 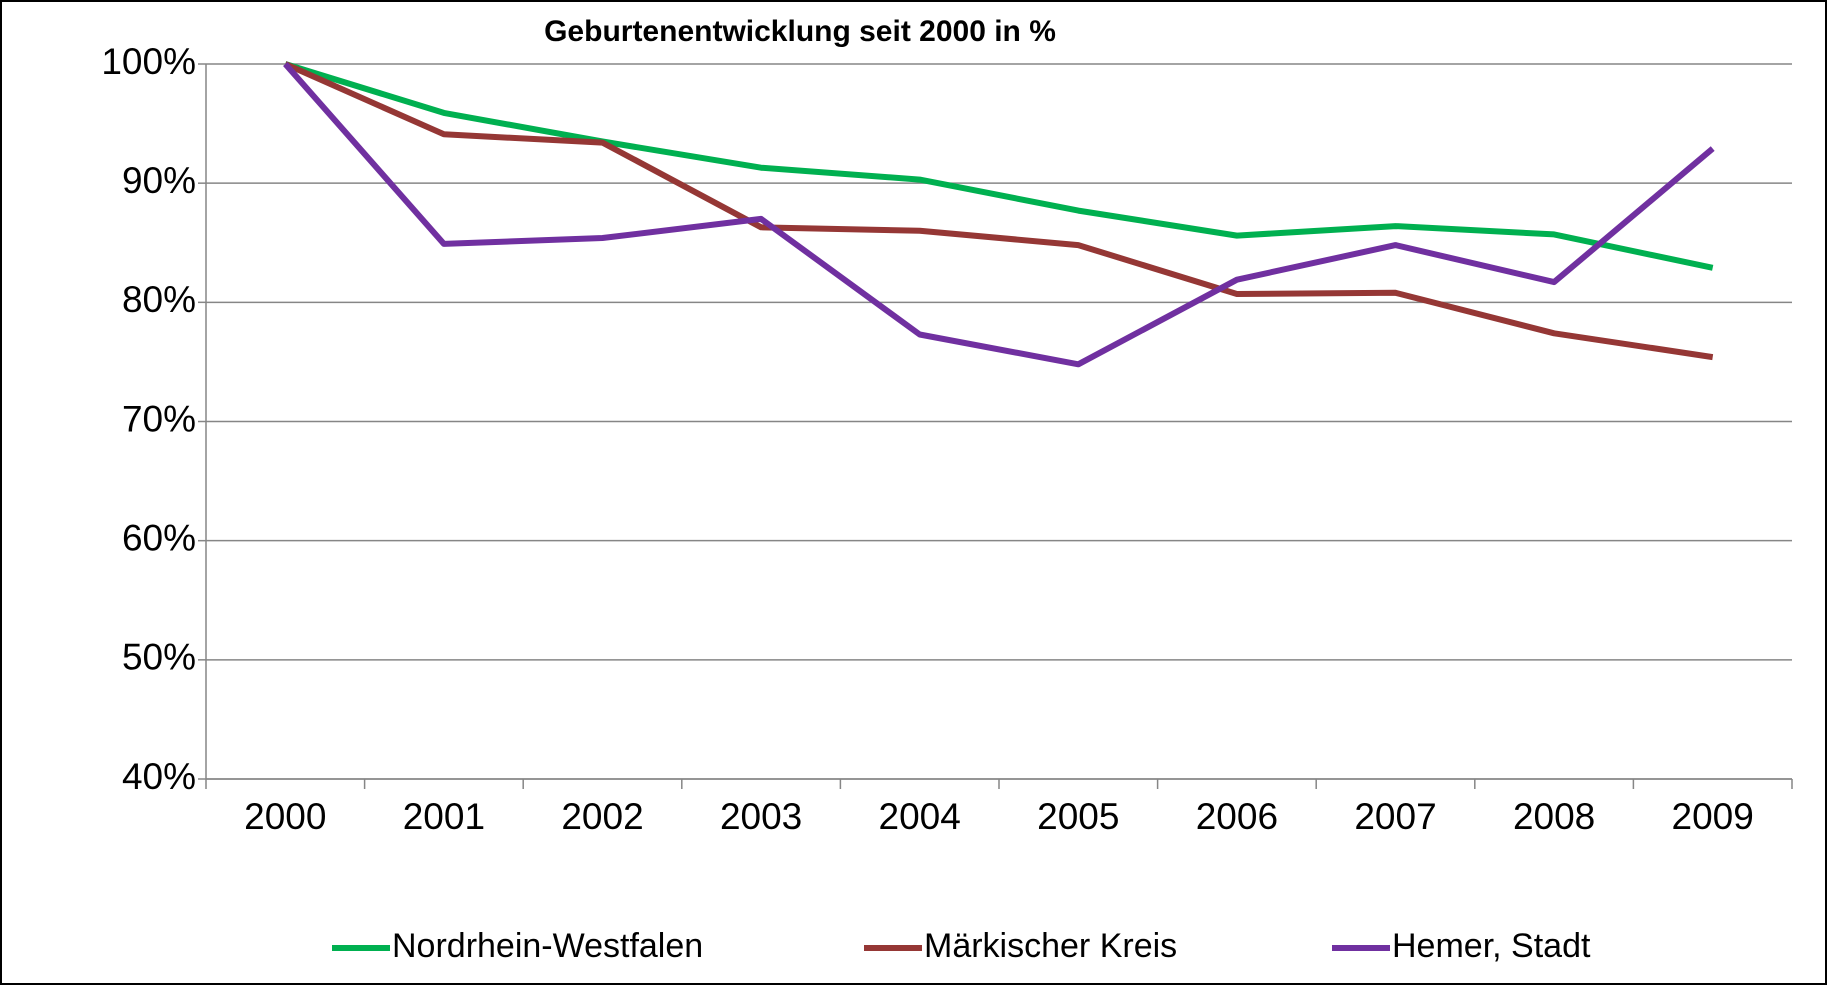 I want to click on x-tick-label: 2000, so click(x=285, y=816).